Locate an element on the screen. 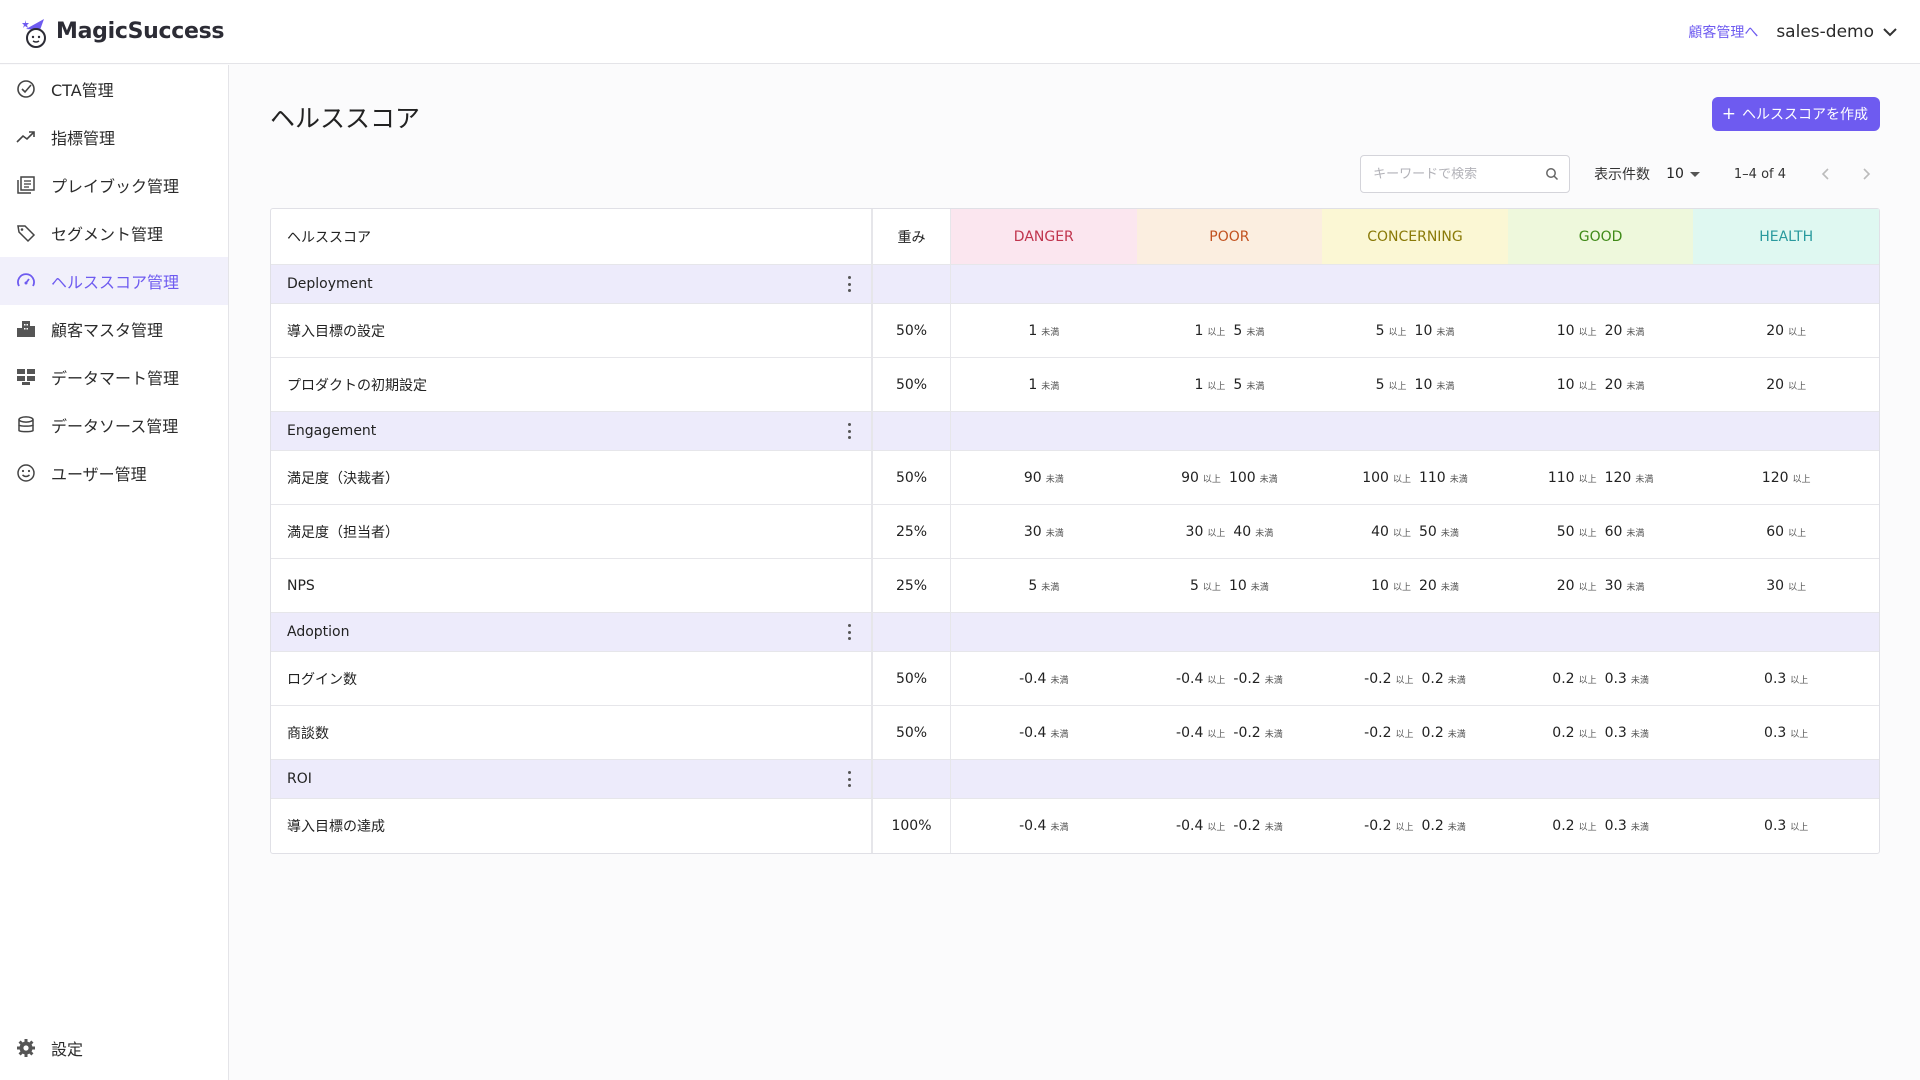 This screenshot has height=1080, width=1920. group-name-cell: ROI is located at coordinates (572, 779).